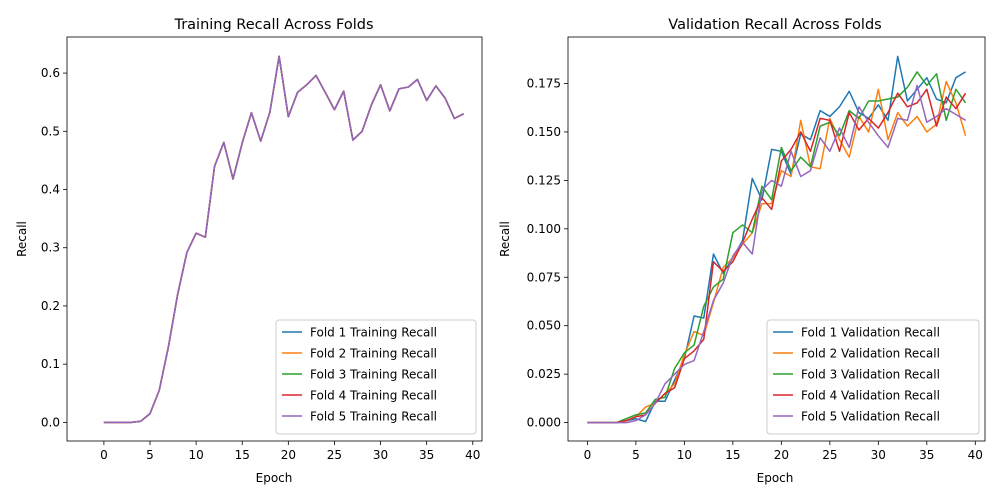  What do you see at coordinates (870, 396) in the screenshot?
I see `legend-label: Fold 4 Validation Recall` at bounding box center [870, 396].